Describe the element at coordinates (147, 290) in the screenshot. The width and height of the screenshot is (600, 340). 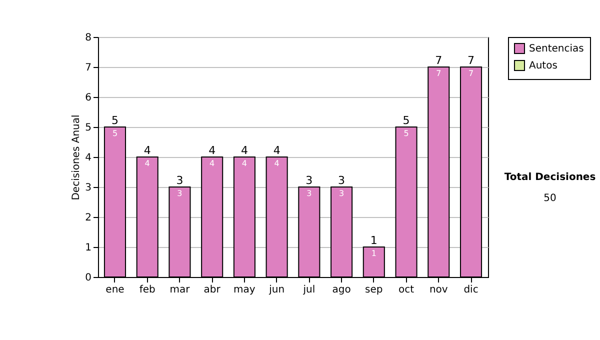
I see `x-tick-label: feb` at that location.